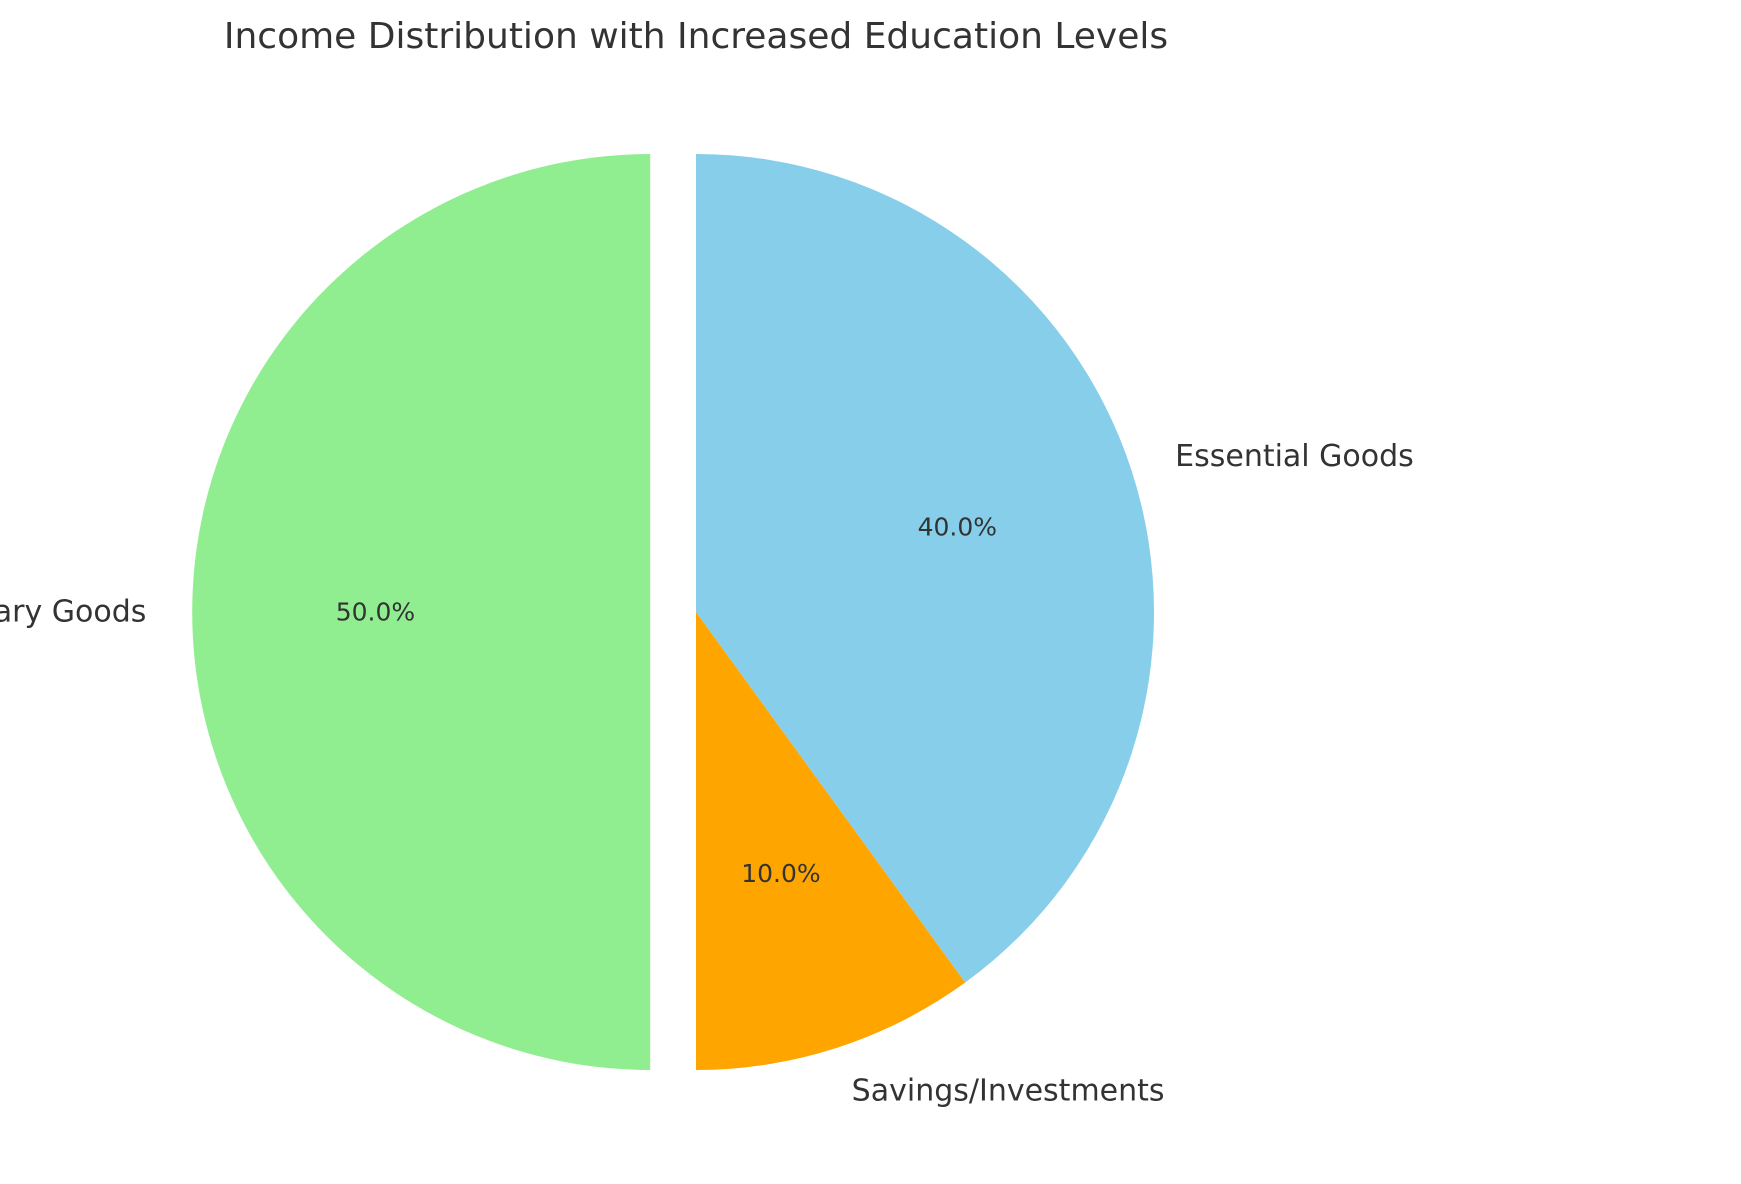  Describe the element at coordinates (831, 841) in the screenshot. I see `pie-slice-savings-investments` at that location.